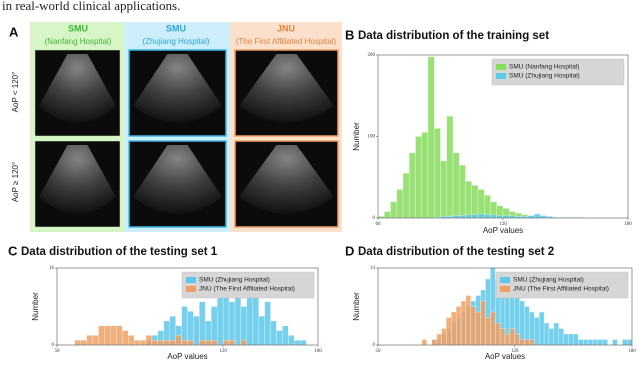  Describe the element at coordinates (372, 137) in the screenshot. I see `y-tick-label: 100` at that location.